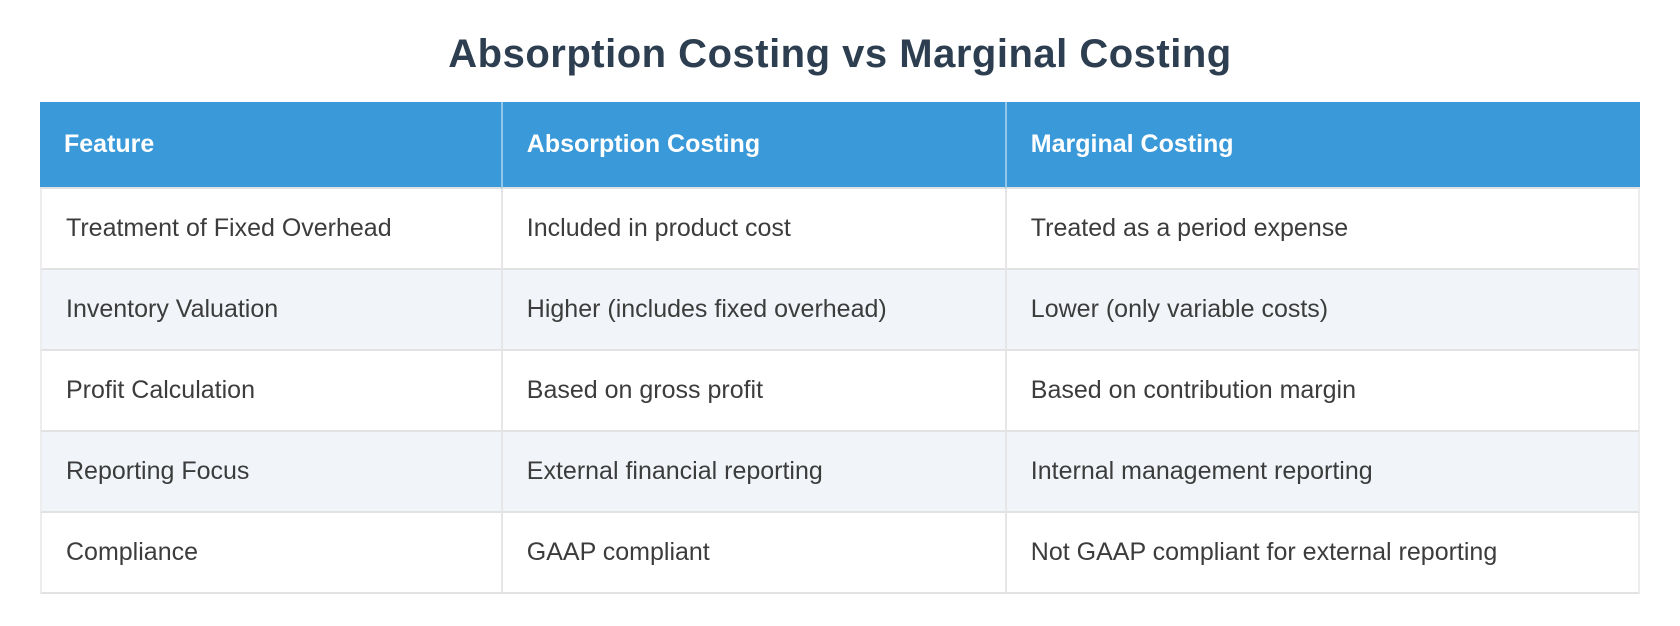 This screenshot has width=1680, height=626. What do you see at coordinates (270, 553) in the screenshot?
I see `feature-cell: Compliance` at bounding box center [270, 553].